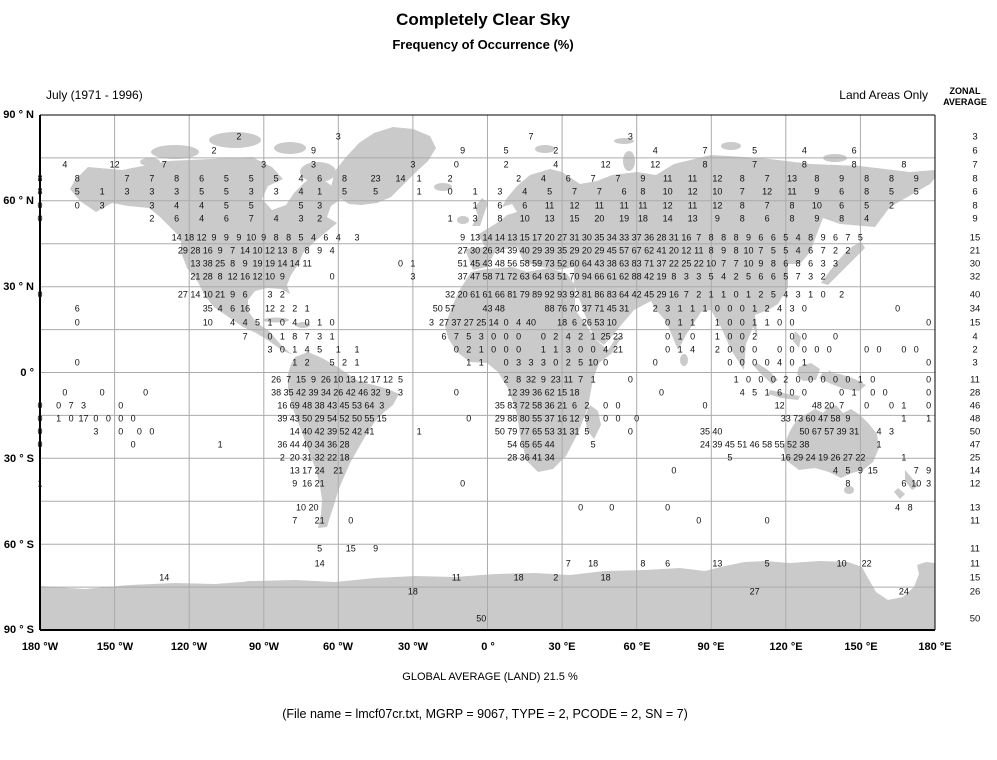  What do you see at coordinates (574, 263) in the screenshot?
I see `grid-value: 60` at bounding box center [574, 263].